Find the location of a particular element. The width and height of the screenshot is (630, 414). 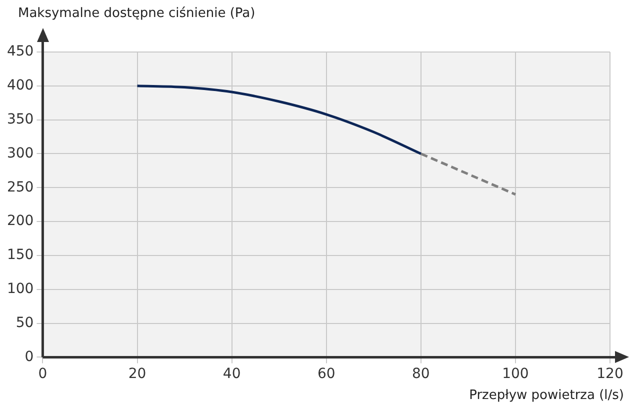

x-tick-label: 100 is located at coordinates (515, 374).